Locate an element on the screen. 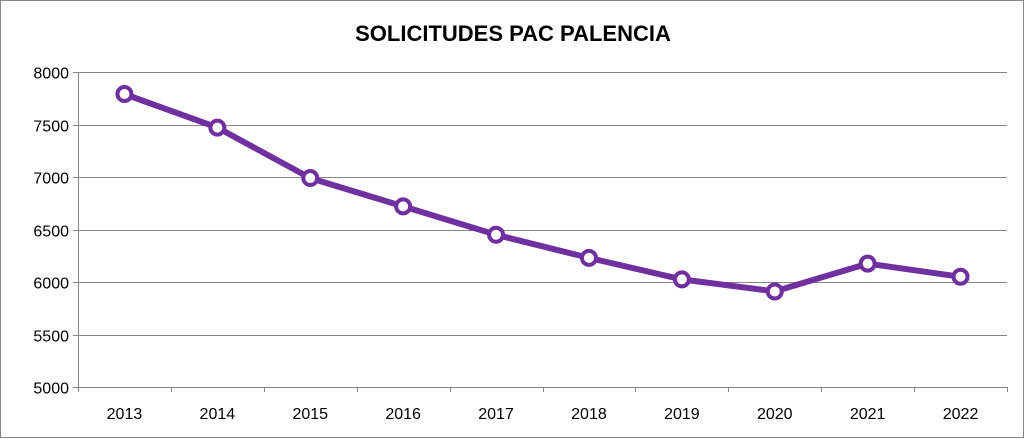  y-tick-label: 5500 is located at coordinates (51, 337).